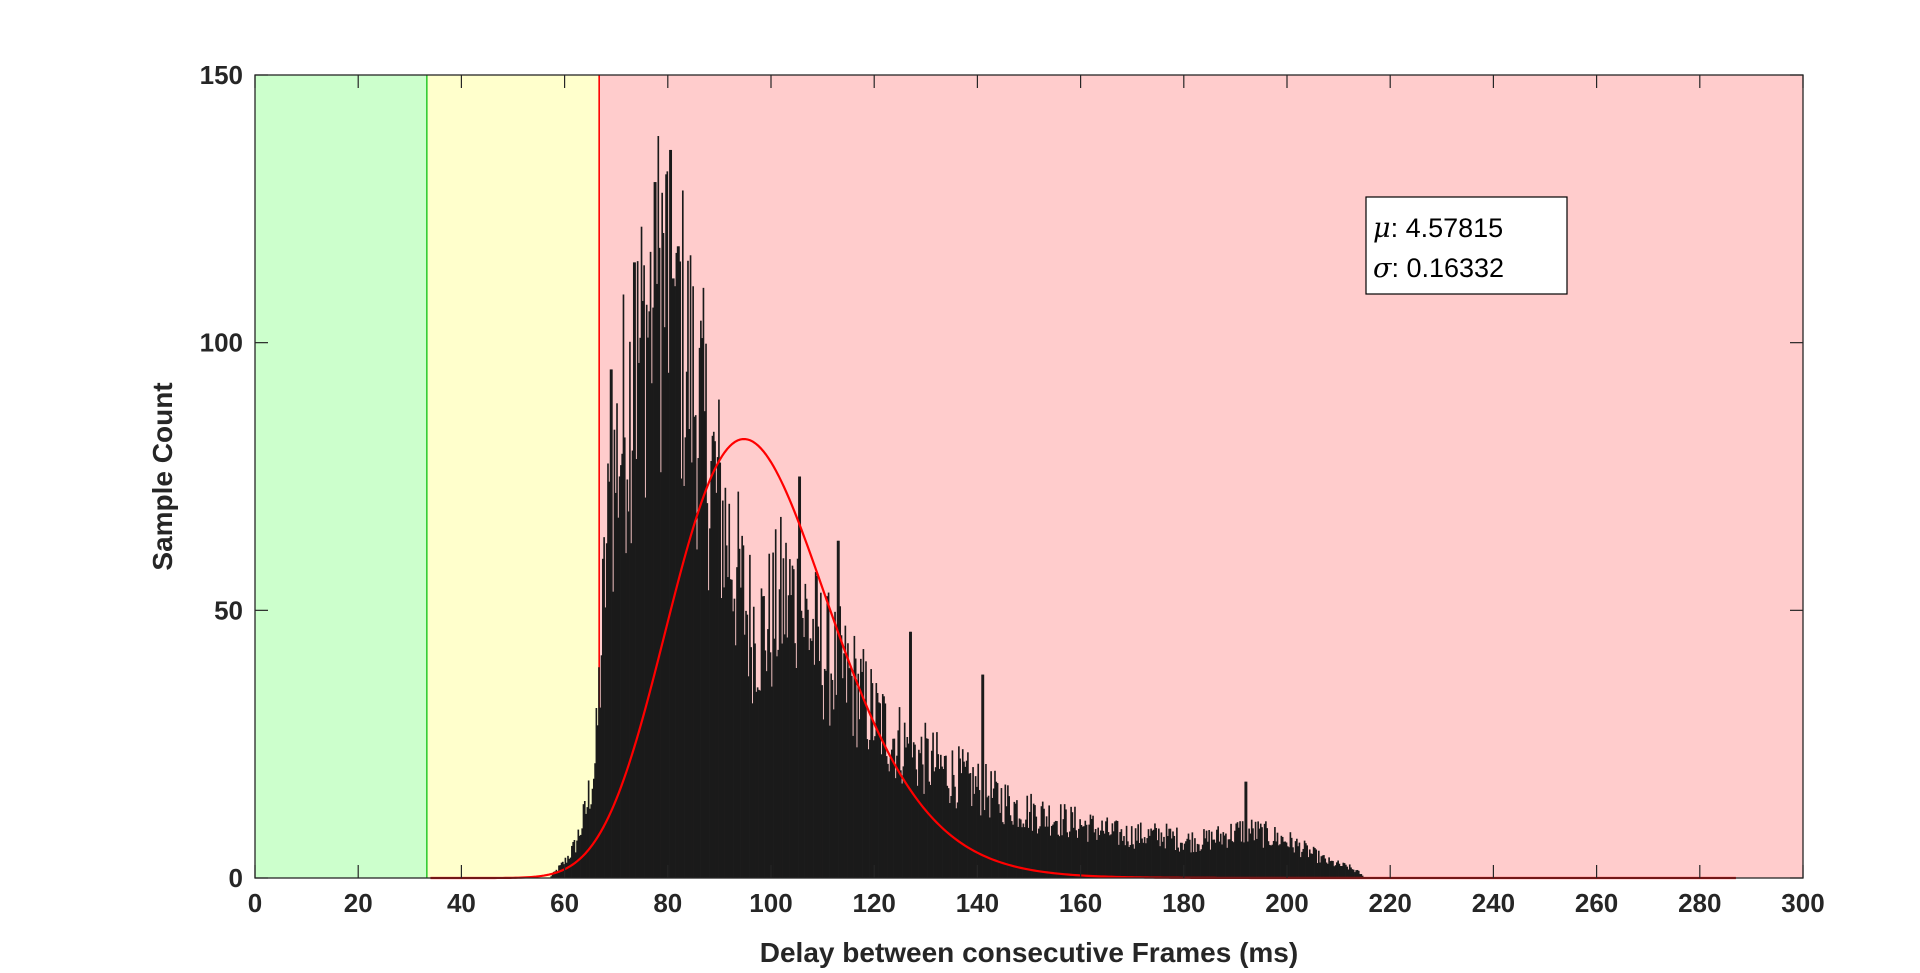 This screenshot has width=1920, height=973. What do you see at coordinates (1447, 268) in the screenshot?
I see `sigma-value: : 0.16332` at bounding box center [1447, 268].